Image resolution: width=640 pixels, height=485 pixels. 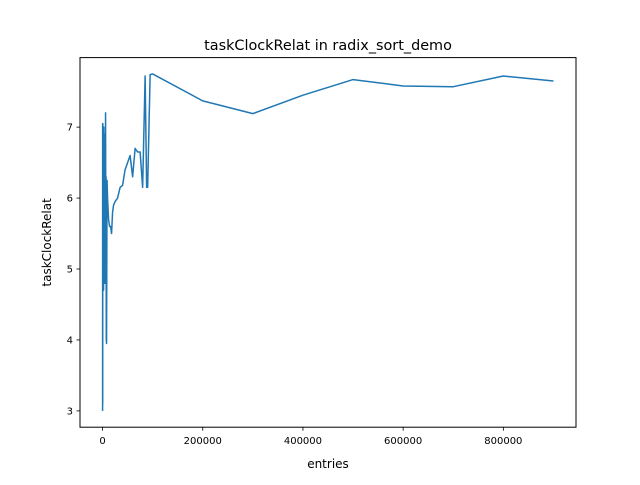 What do you see at coordinates (203, 441) in the screenshot?
I see `x-tick-label: 200000` at bounding box center [203, 441].